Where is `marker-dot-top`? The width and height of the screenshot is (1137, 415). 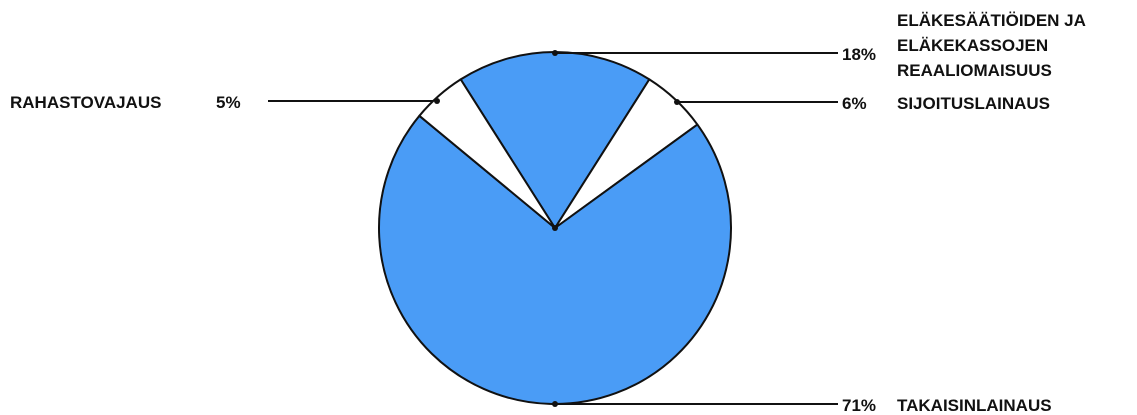 marker-dot-top is located at coordinates (555, 53).